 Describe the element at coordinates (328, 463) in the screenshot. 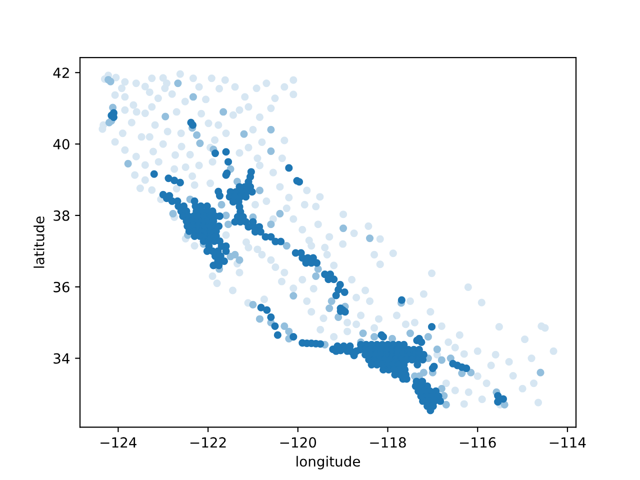

I see `x-axis-title: longitude` at that location.